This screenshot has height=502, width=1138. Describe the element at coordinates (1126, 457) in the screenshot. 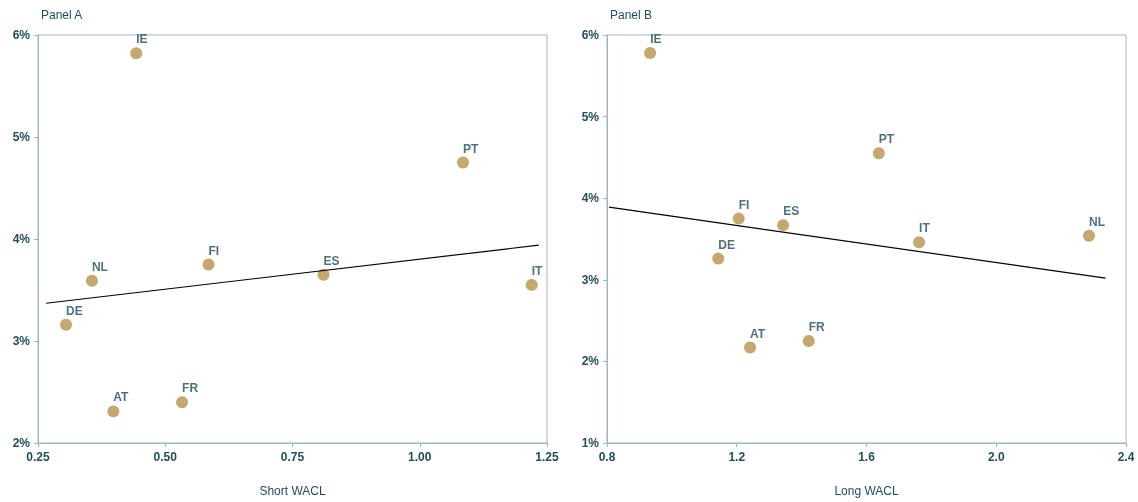

I see `x-tick-label: 2.4` at that location.